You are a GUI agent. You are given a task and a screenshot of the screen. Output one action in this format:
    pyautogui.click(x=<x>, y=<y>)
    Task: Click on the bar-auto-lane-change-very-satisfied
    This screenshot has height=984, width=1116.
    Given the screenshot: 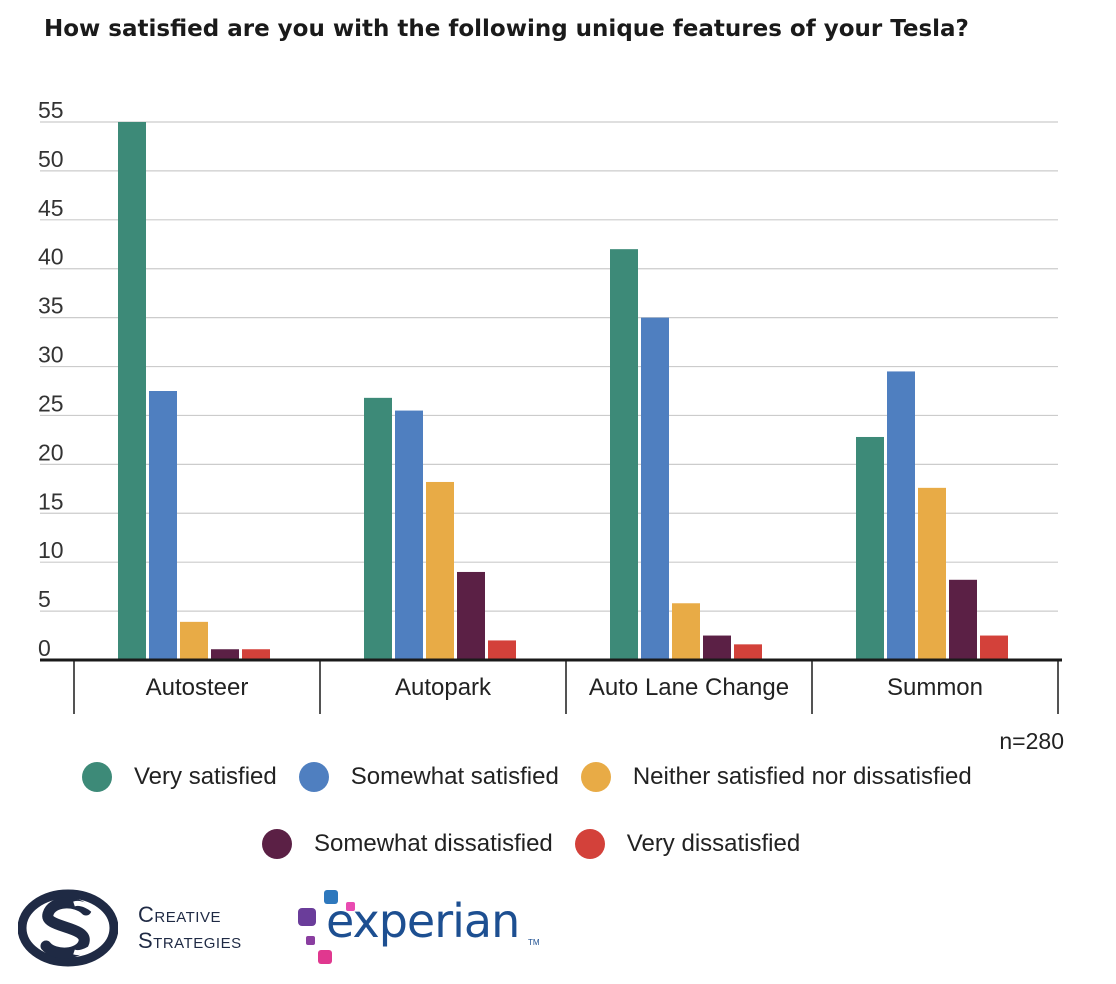 What is the action you would take?
    pyautogui.click(x=624, y=454)
    